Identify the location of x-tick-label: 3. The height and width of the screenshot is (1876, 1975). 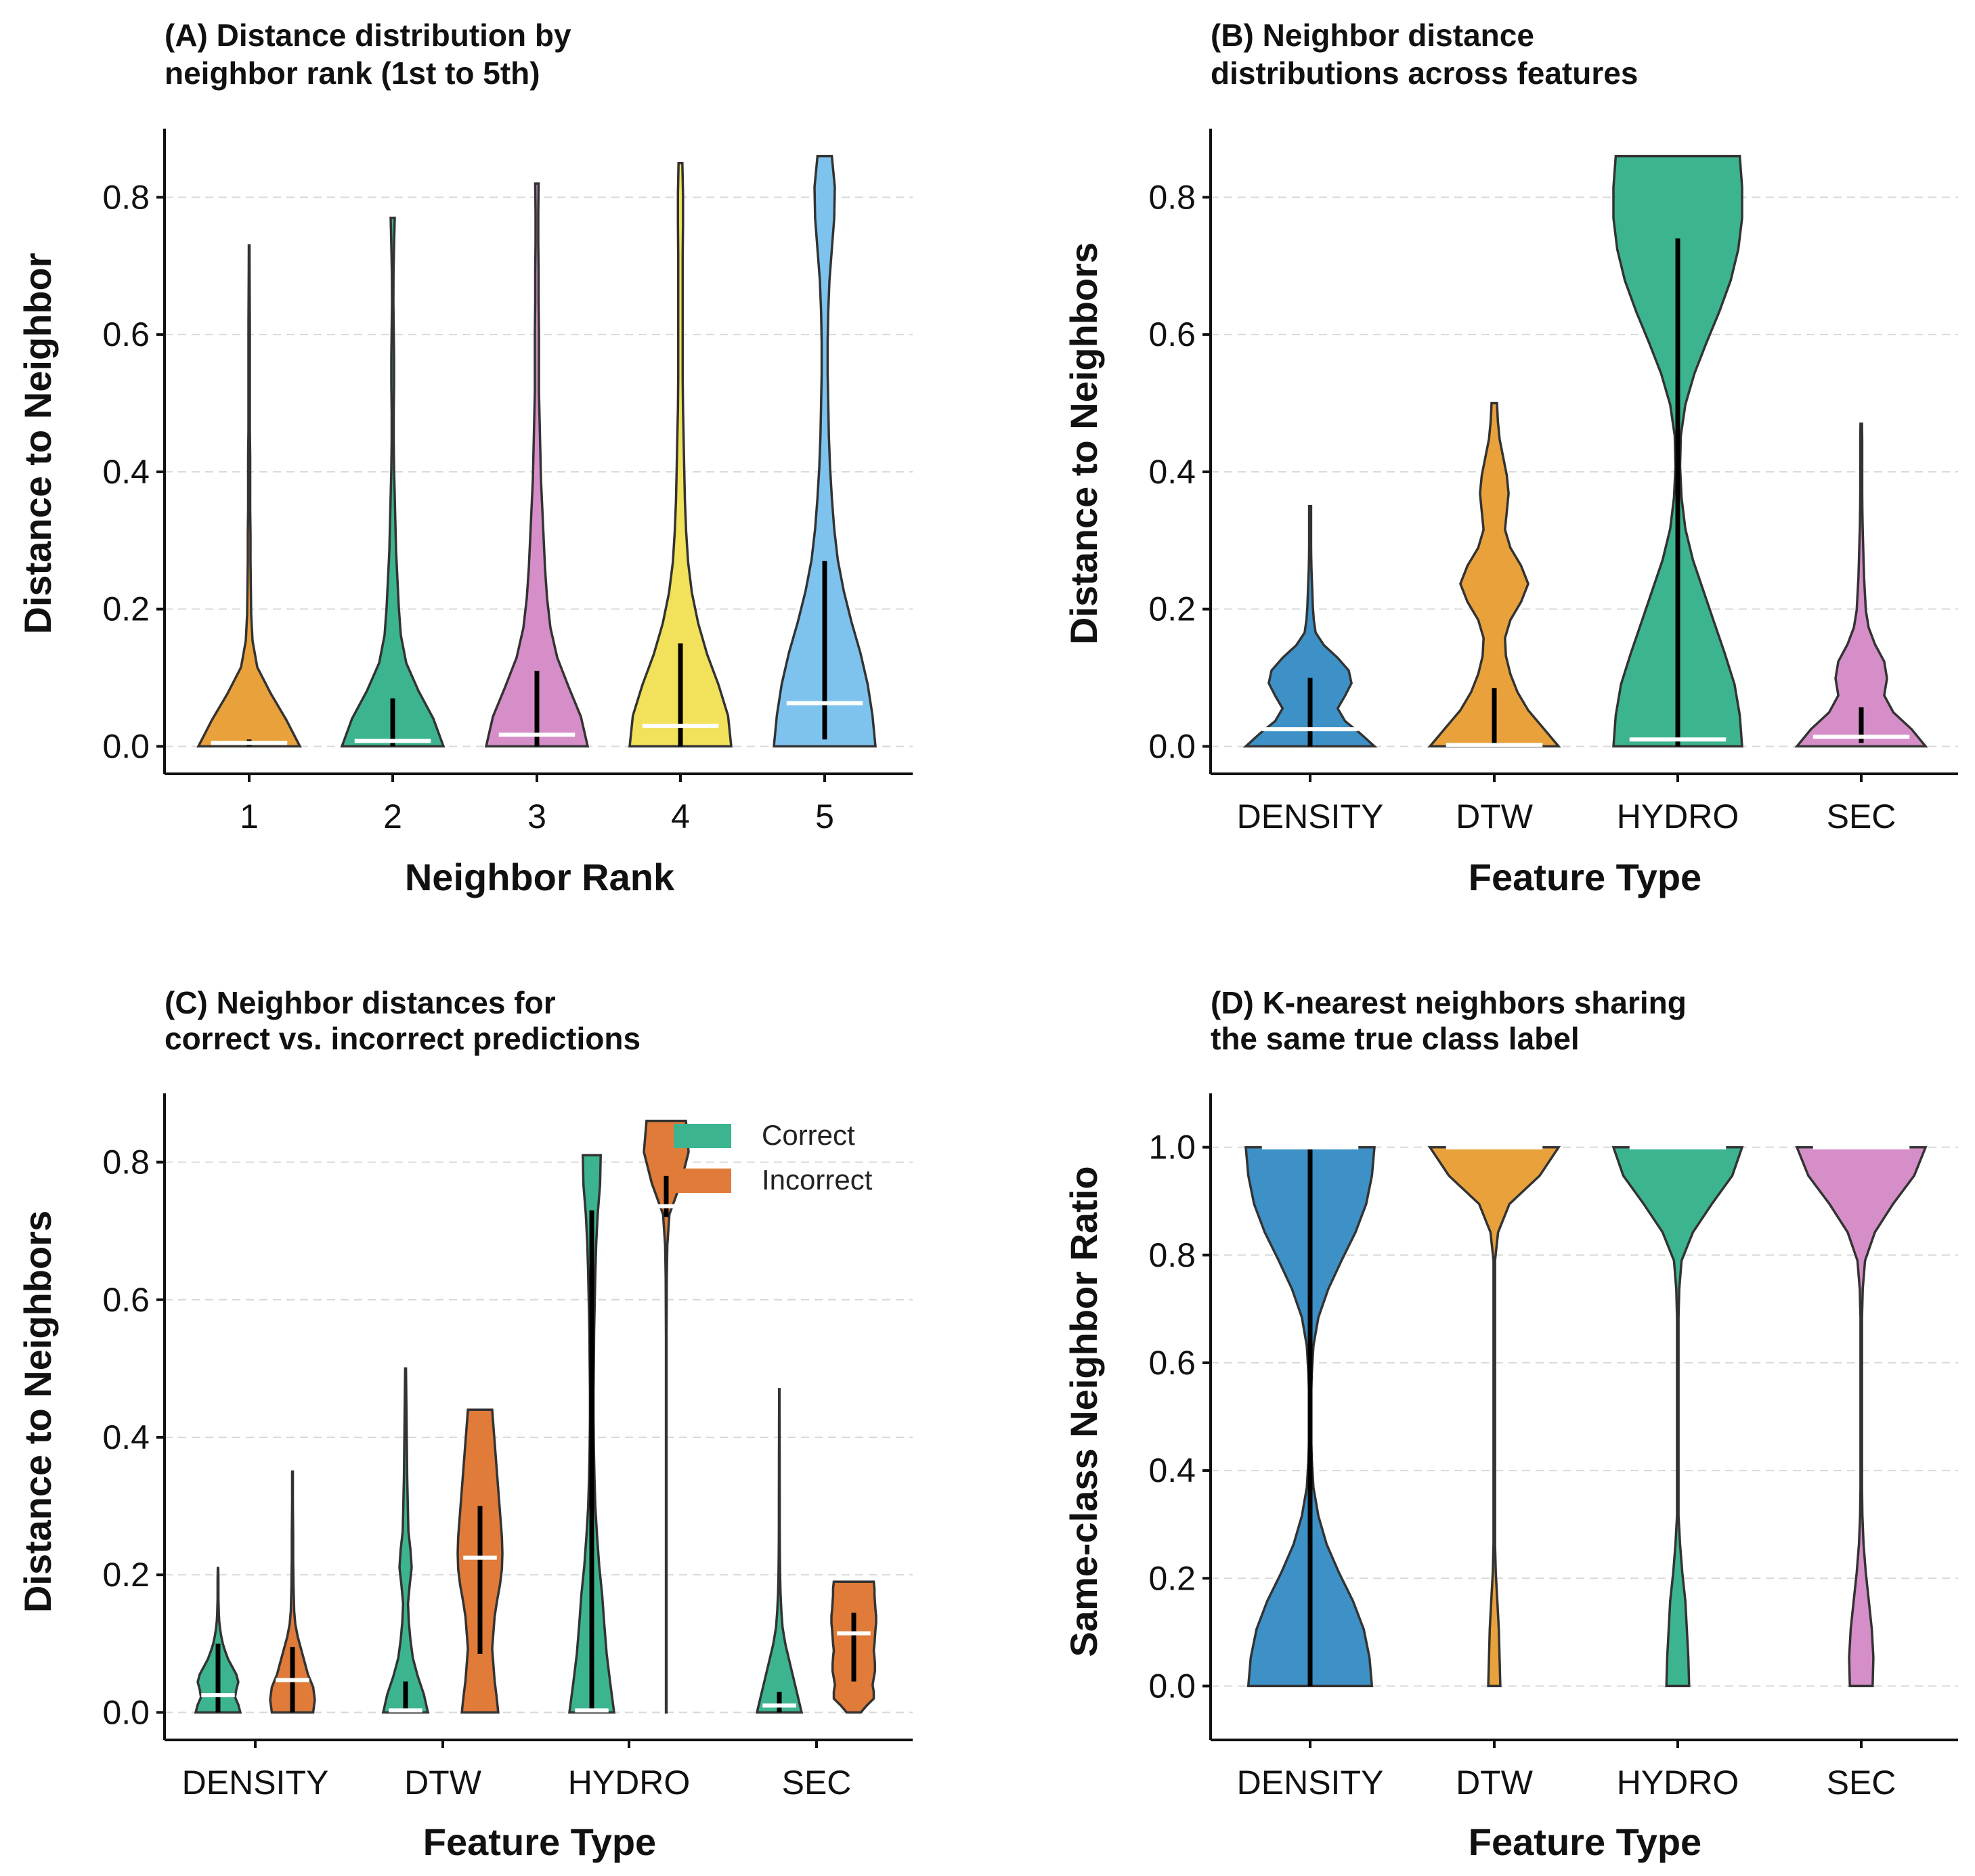
(536, 816).